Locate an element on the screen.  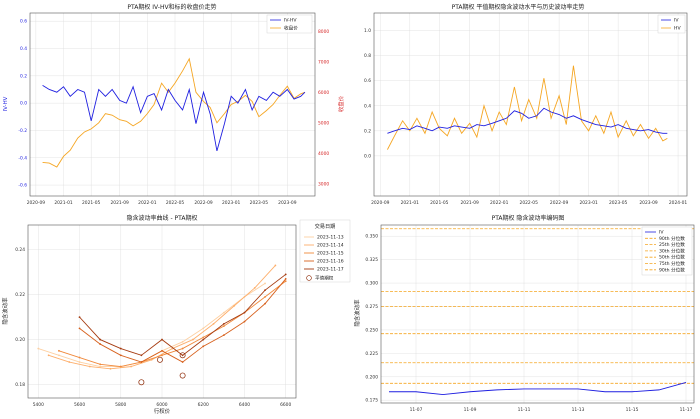
chart1-x-tick: 2021-01 is located at coordinates (63, 203).